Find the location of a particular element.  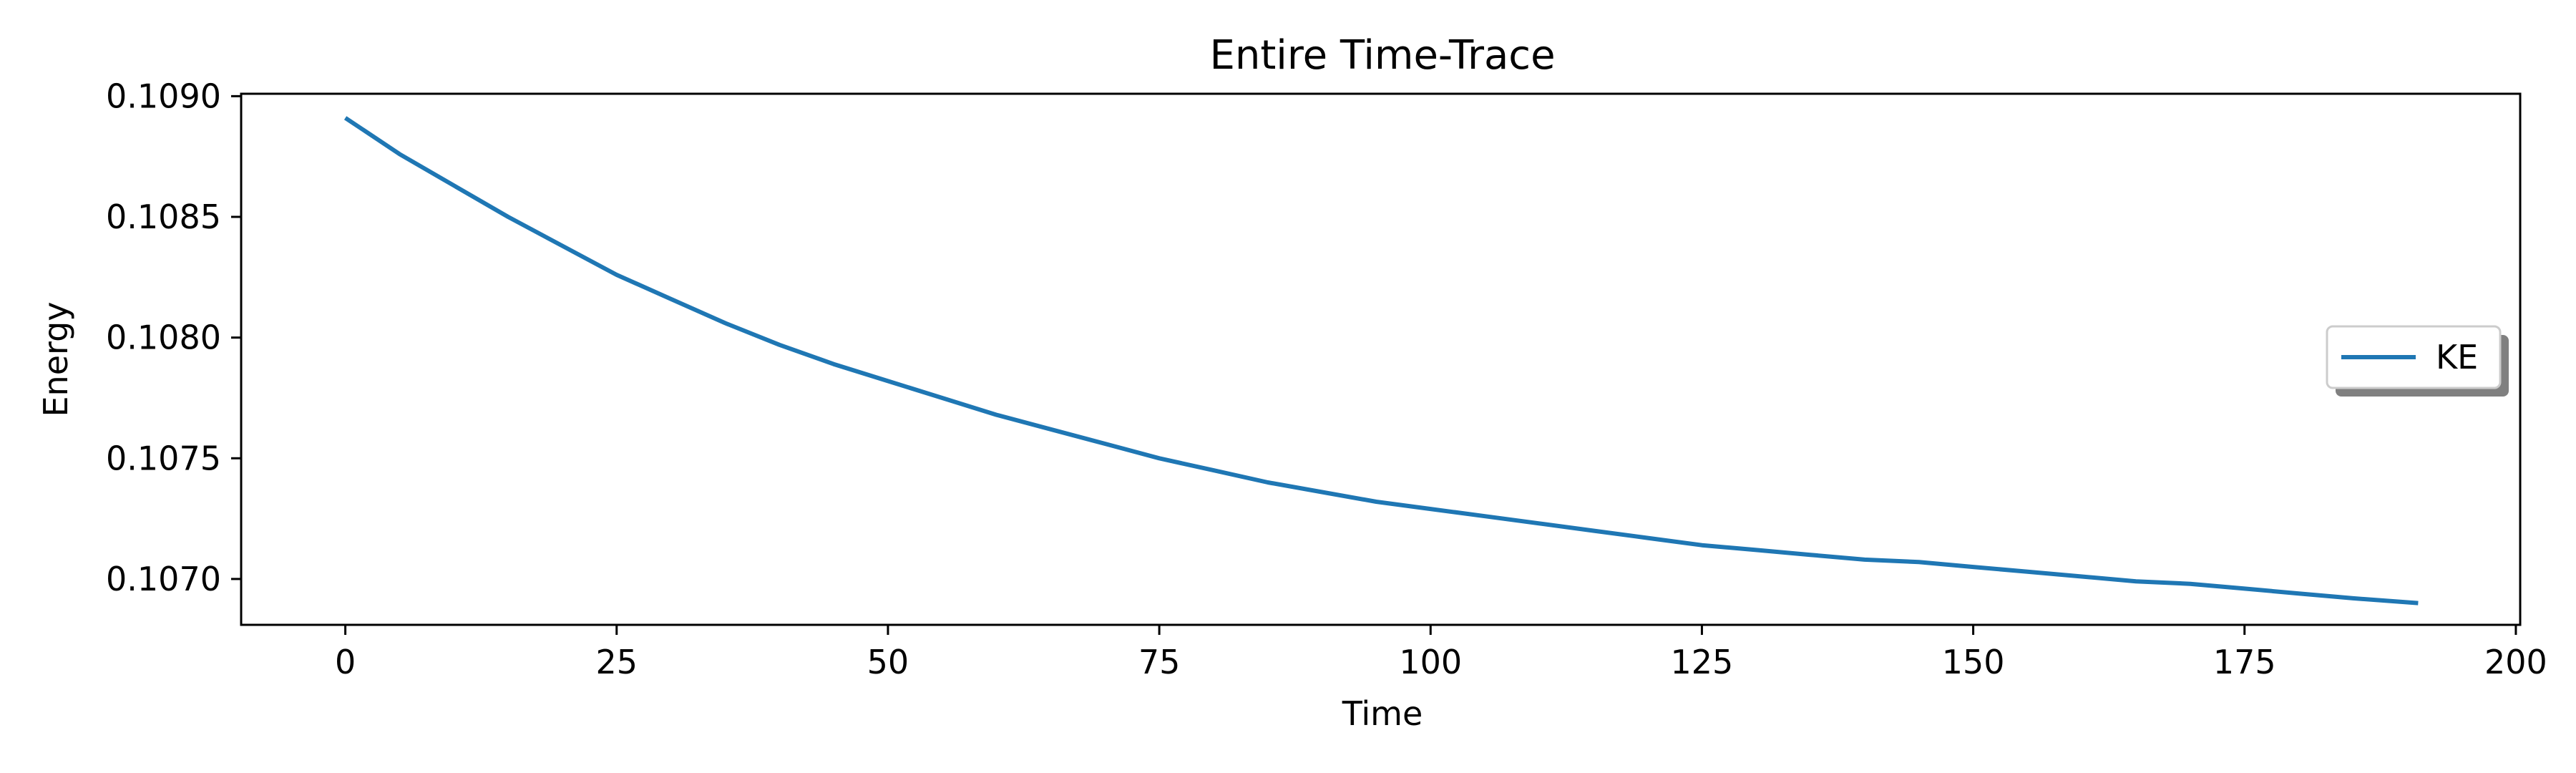

legend-label-ke: KE is located at coordinates (2457, 357).